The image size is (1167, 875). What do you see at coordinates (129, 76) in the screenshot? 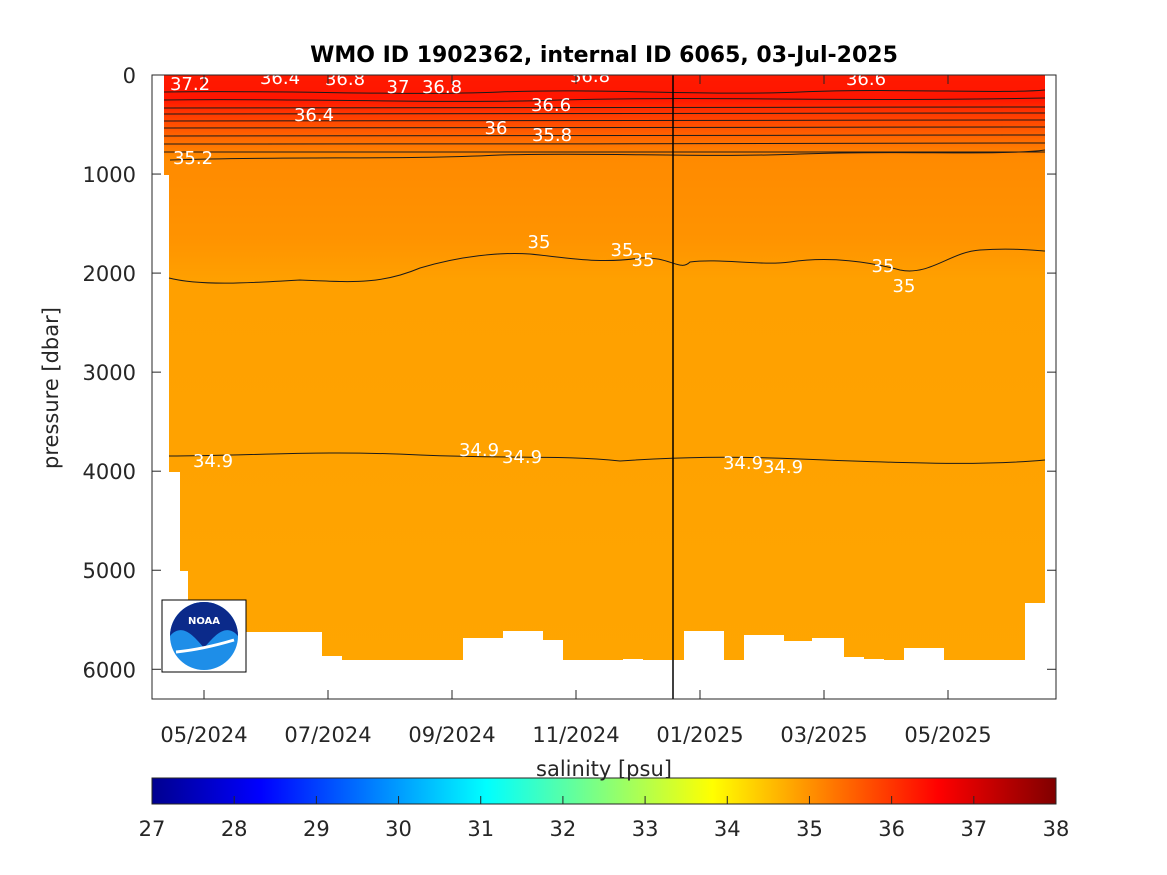
I see `y-tick-label: 0` at bounding box center [129, 76].